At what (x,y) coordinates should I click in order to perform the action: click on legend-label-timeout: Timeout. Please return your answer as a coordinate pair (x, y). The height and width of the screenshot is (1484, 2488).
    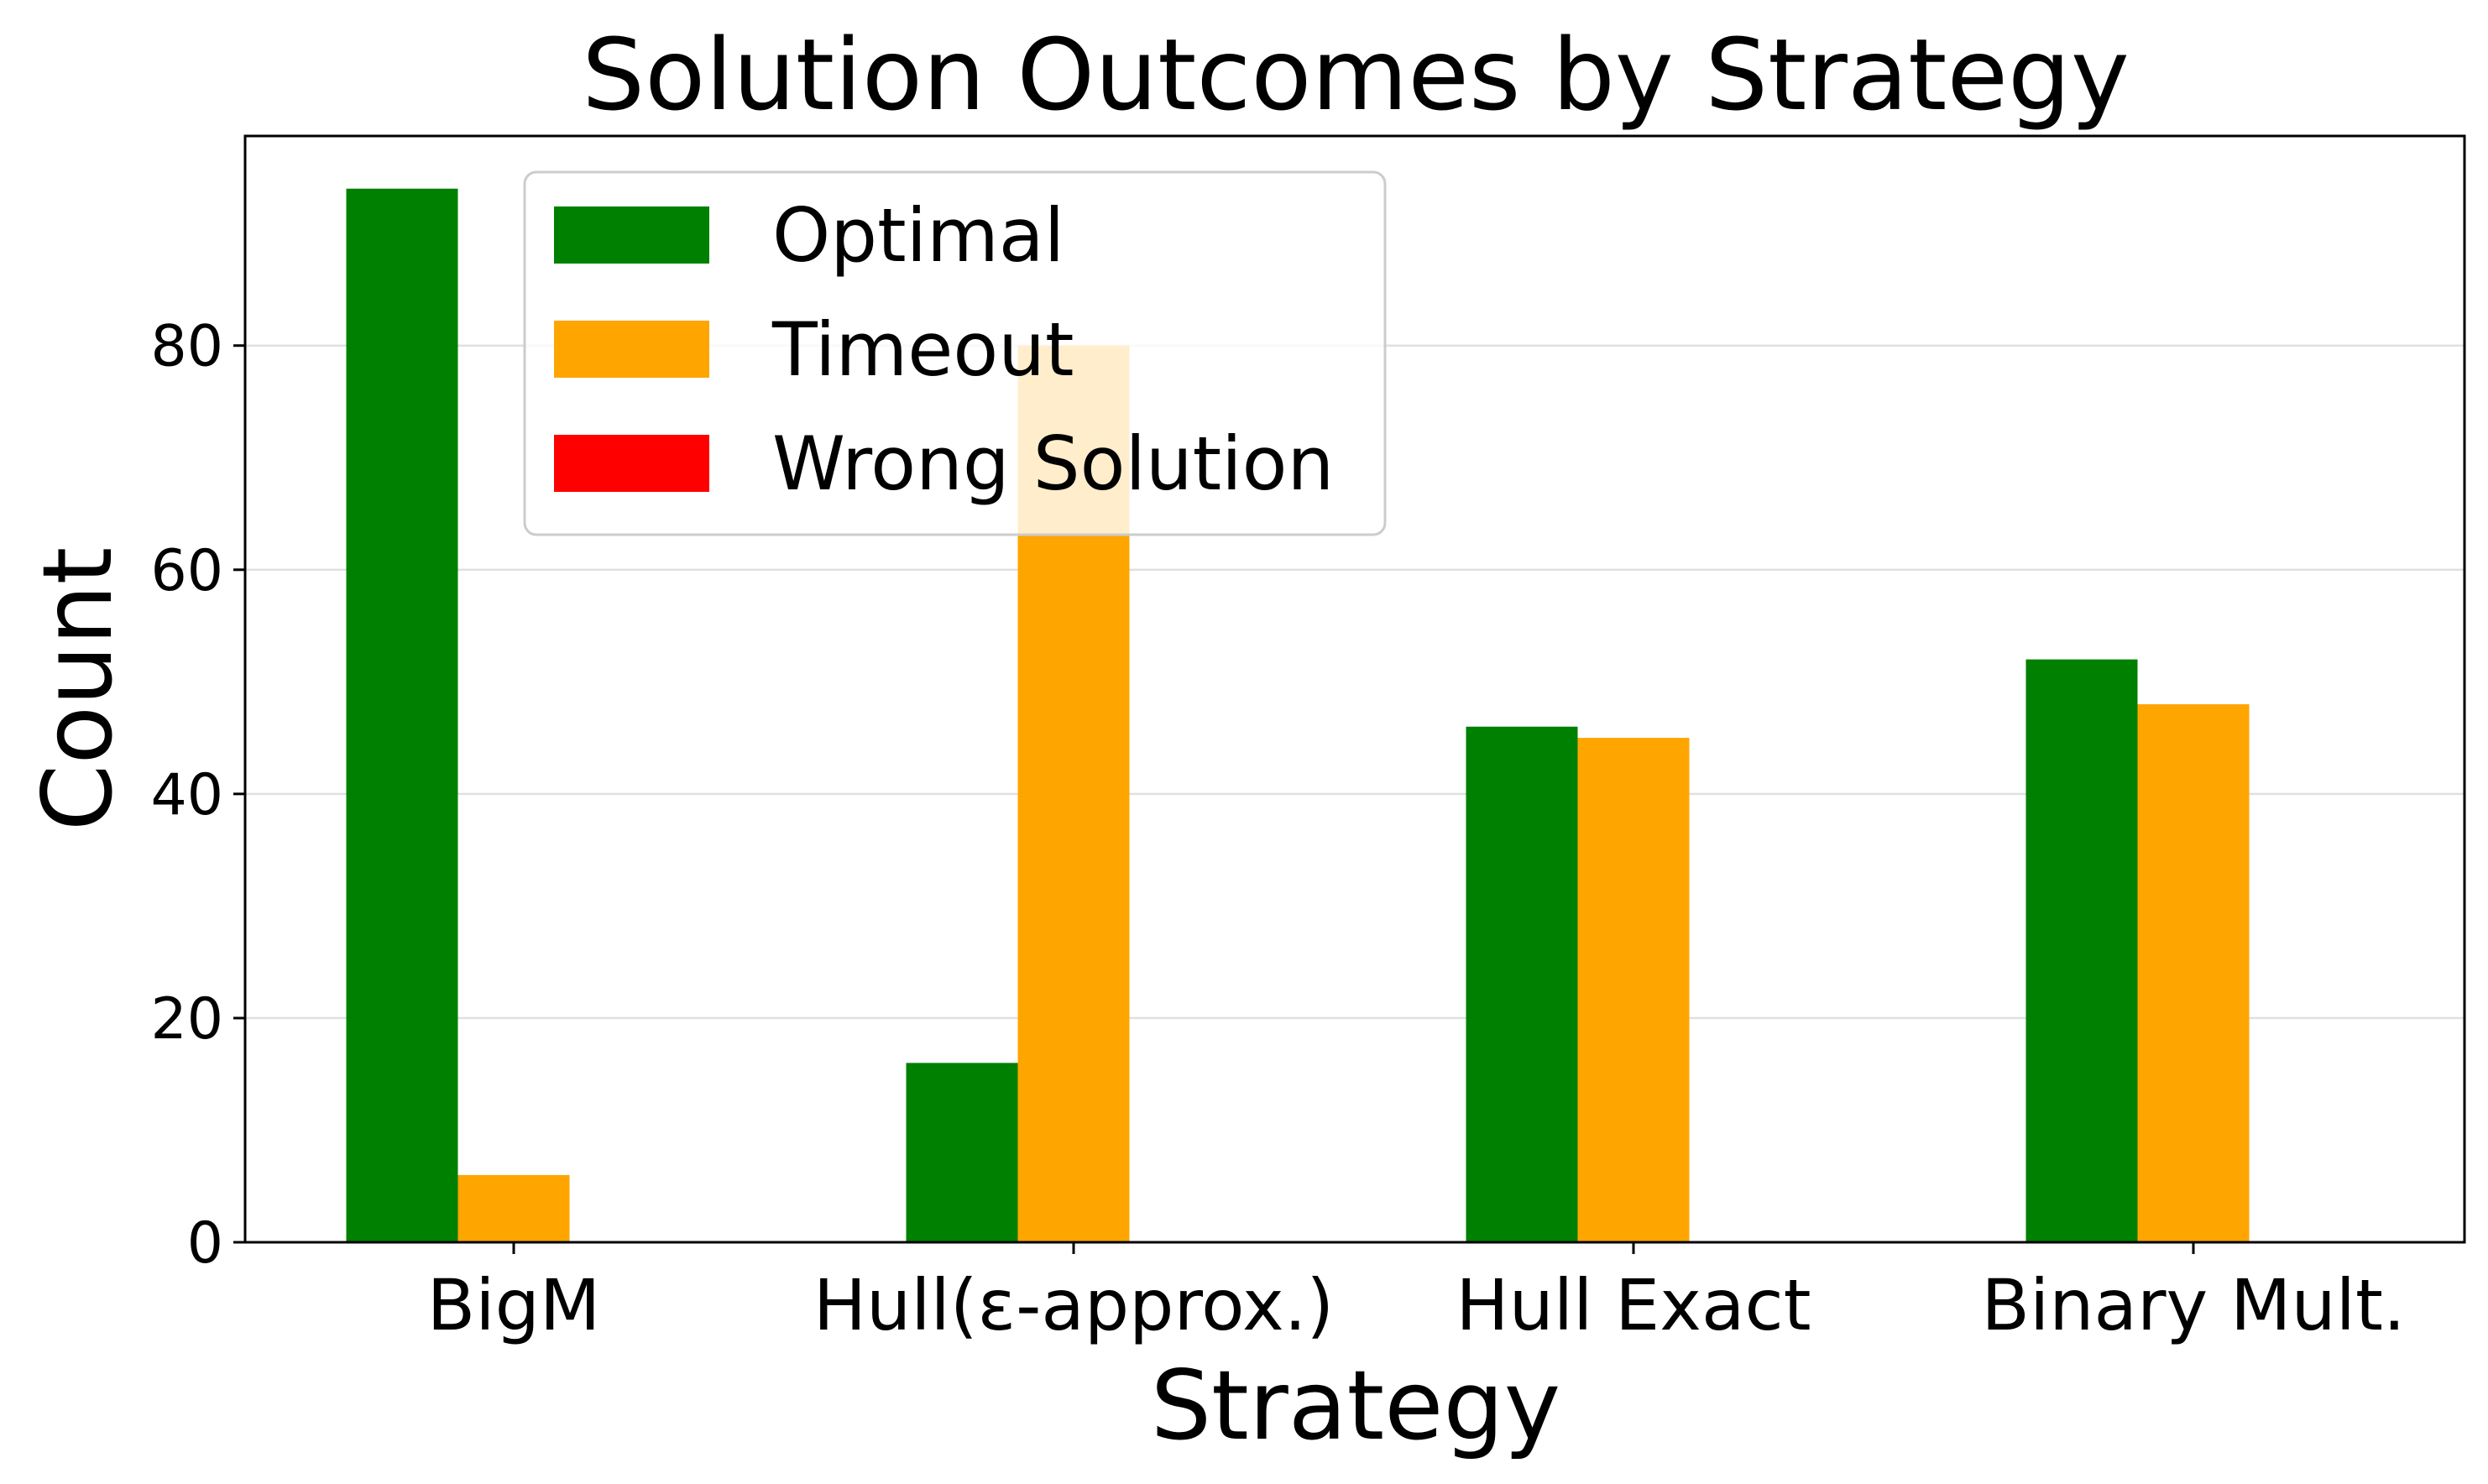
    Looking at the image, I should click on (922, 349).